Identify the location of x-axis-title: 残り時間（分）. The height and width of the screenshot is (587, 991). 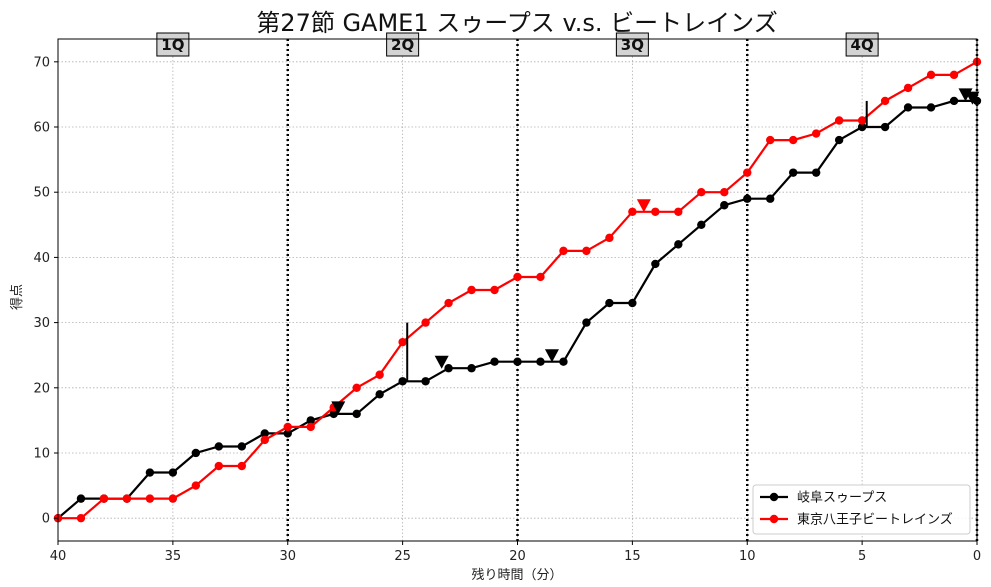
(516, 575).